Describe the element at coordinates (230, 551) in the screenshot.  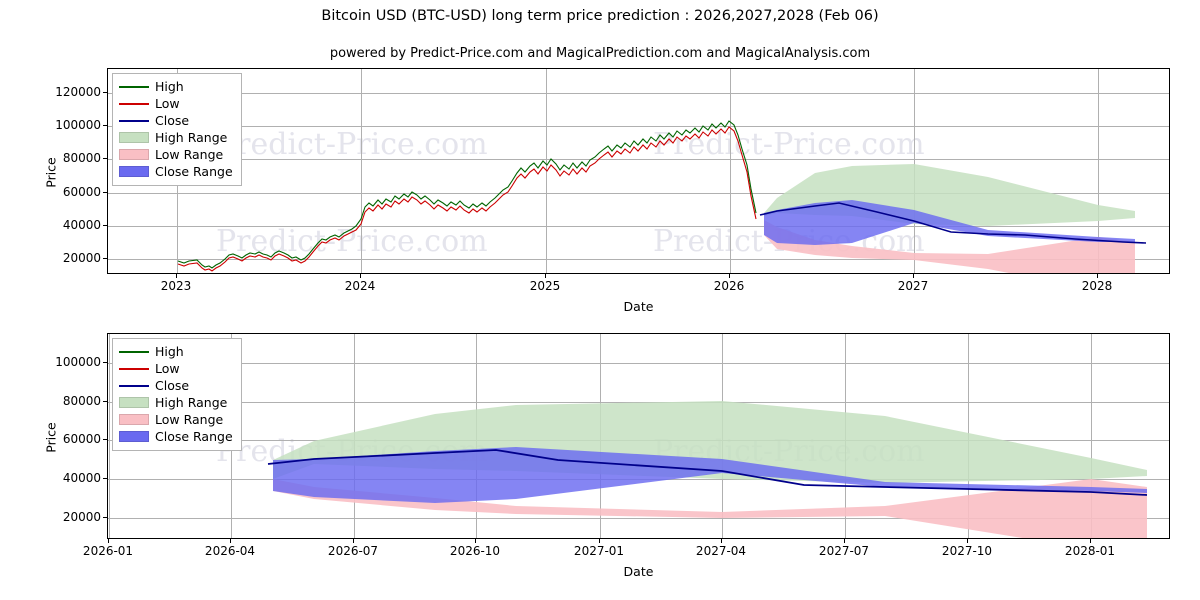
I see `x-tick-label: 2026-04` at that location.